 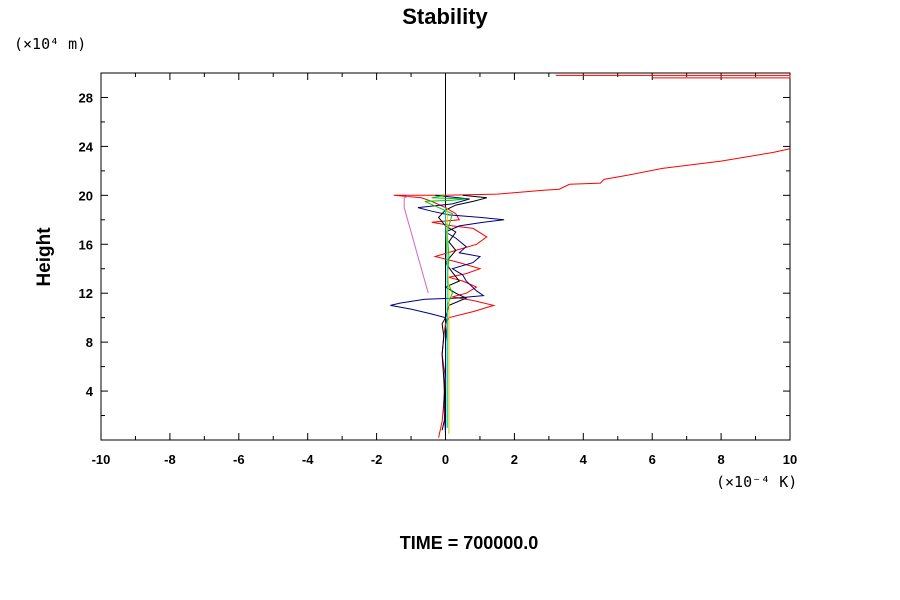 What do you see at coordinates (170, 459) in the screenshot?
I see `x-tick-label: -8` at bounding box center [170, 459].